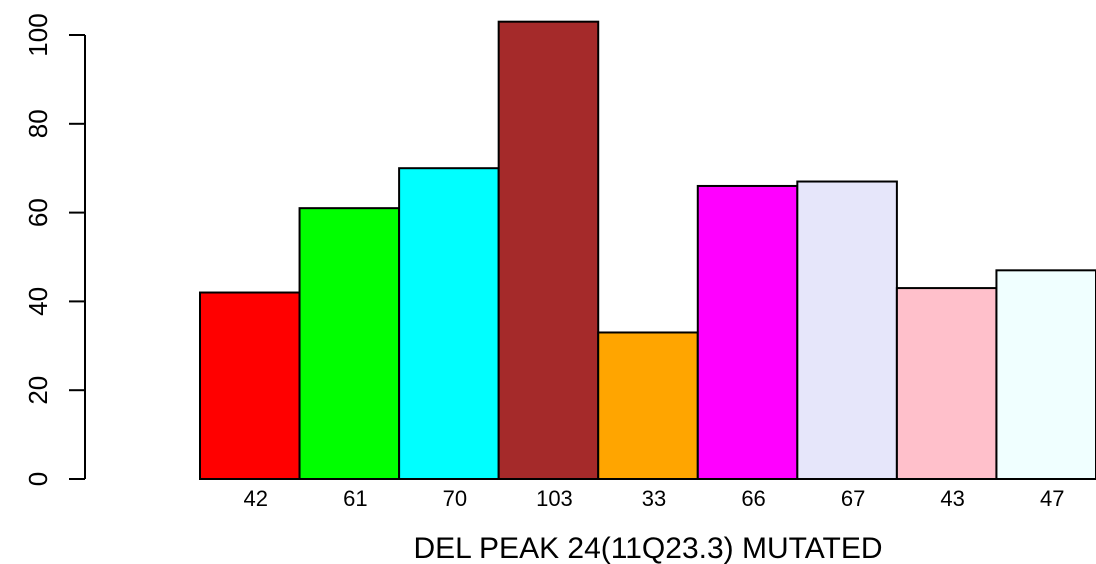 This screenshot has height=564, width=1096. Describe the element at coordinates (38, 34) in the screenshot. I see `y-tick-label: 100` at that location.